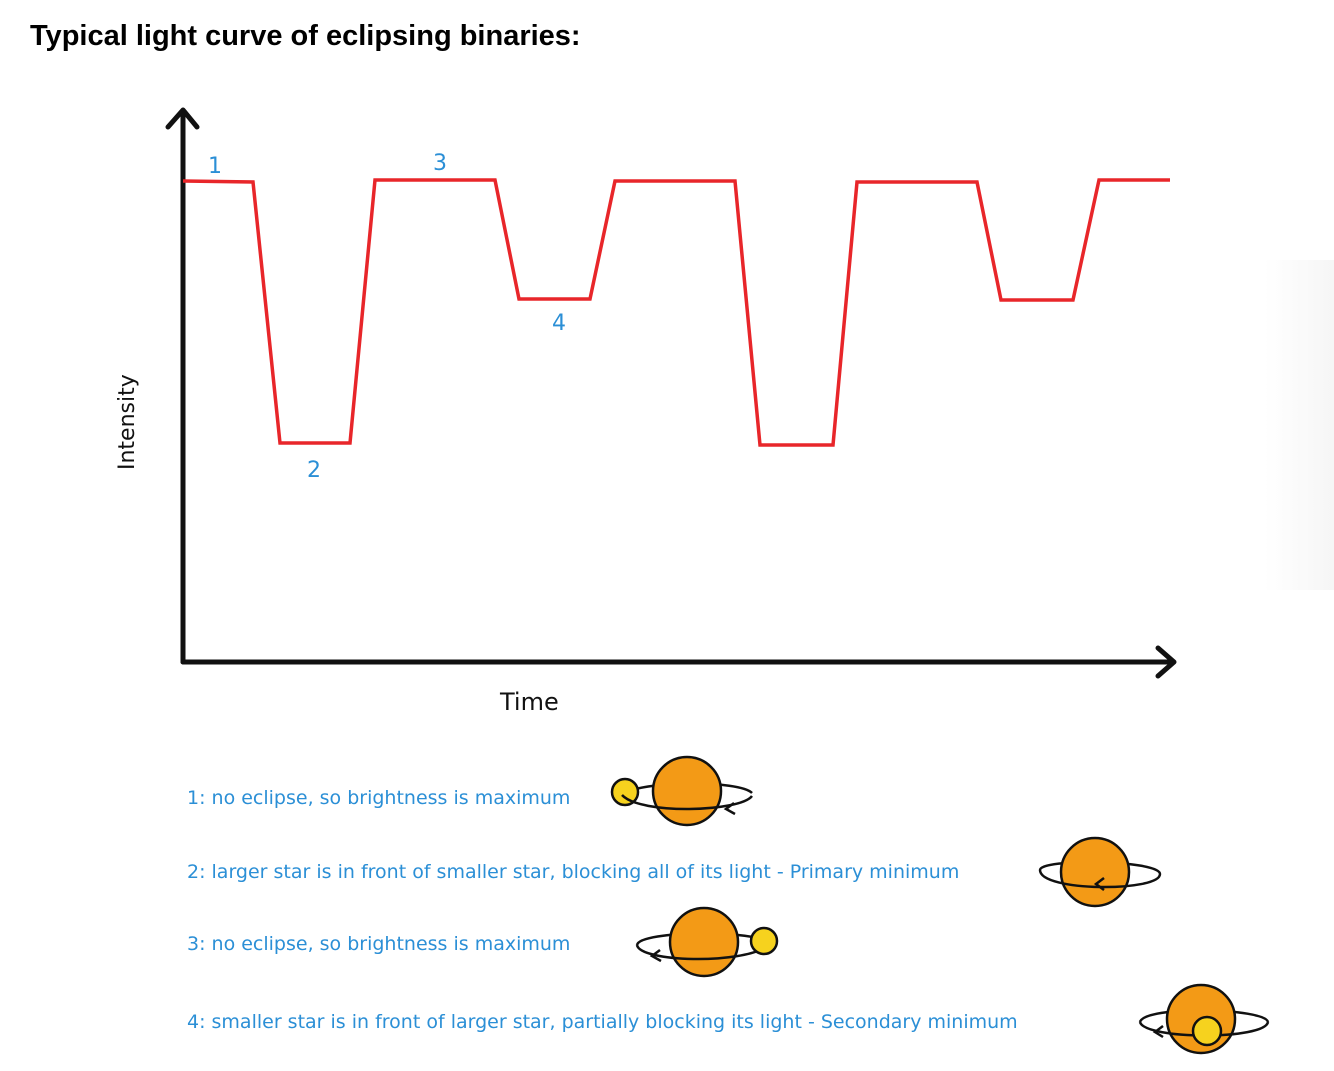 Image resolution: width=1334 pixels, height=1071 pixels. What do you see at coordinates (440, 163) in the screenshot?
I see `curve-label-3: 3` at bounding box center [440, 163].